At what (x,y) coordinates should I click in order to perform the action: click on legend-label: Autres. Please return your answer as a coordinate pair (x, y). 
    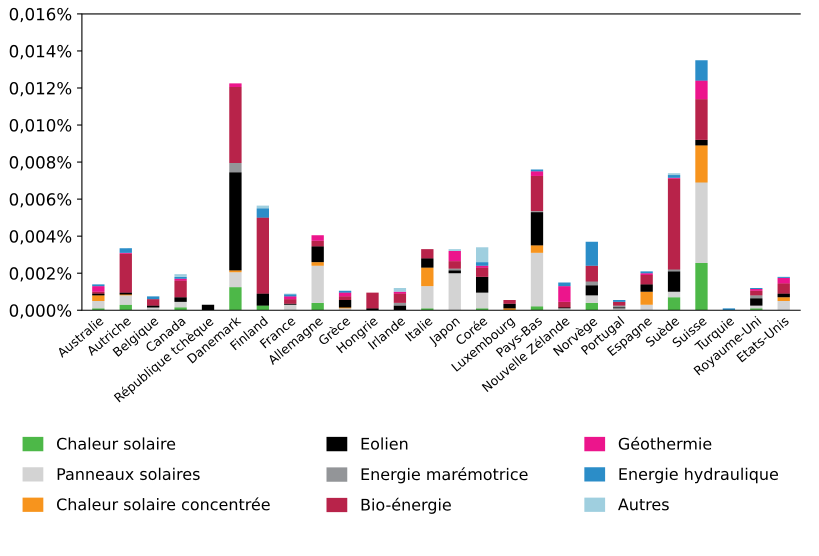
    Looking at the image, I should click on (643, 504).